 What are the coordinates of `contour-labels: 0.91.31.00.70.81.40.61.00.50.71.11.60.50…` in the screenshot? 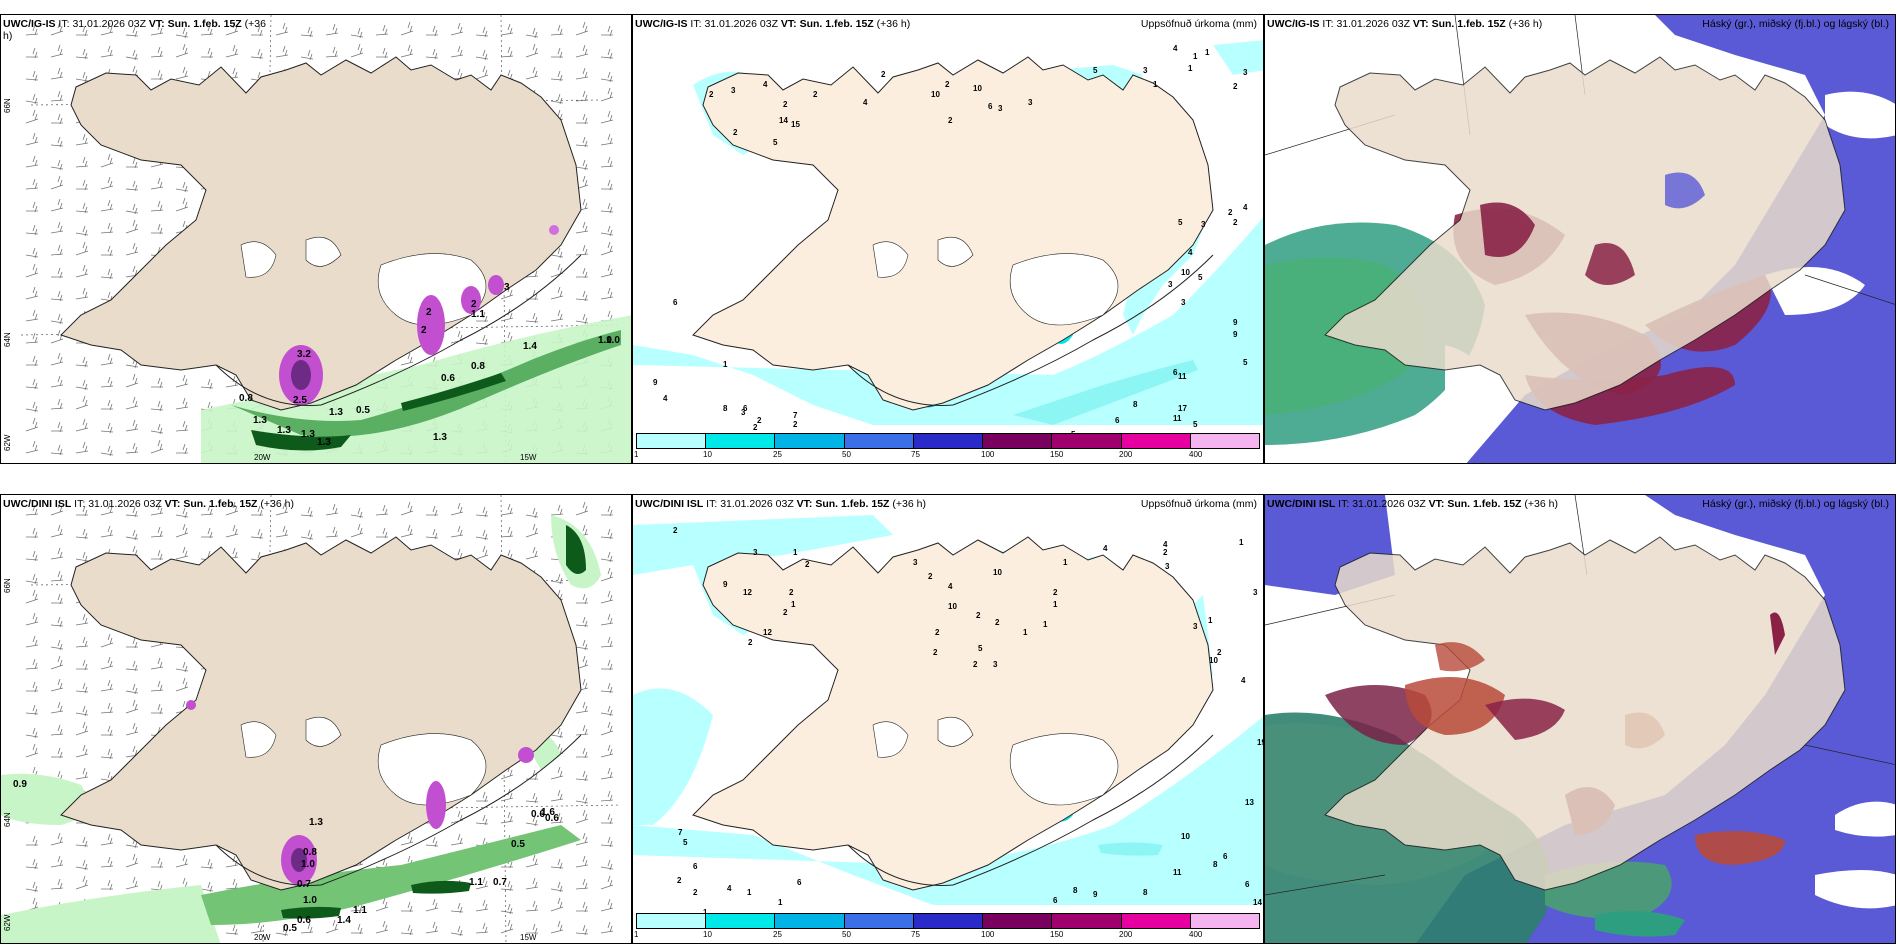 It's located at (286, 856).